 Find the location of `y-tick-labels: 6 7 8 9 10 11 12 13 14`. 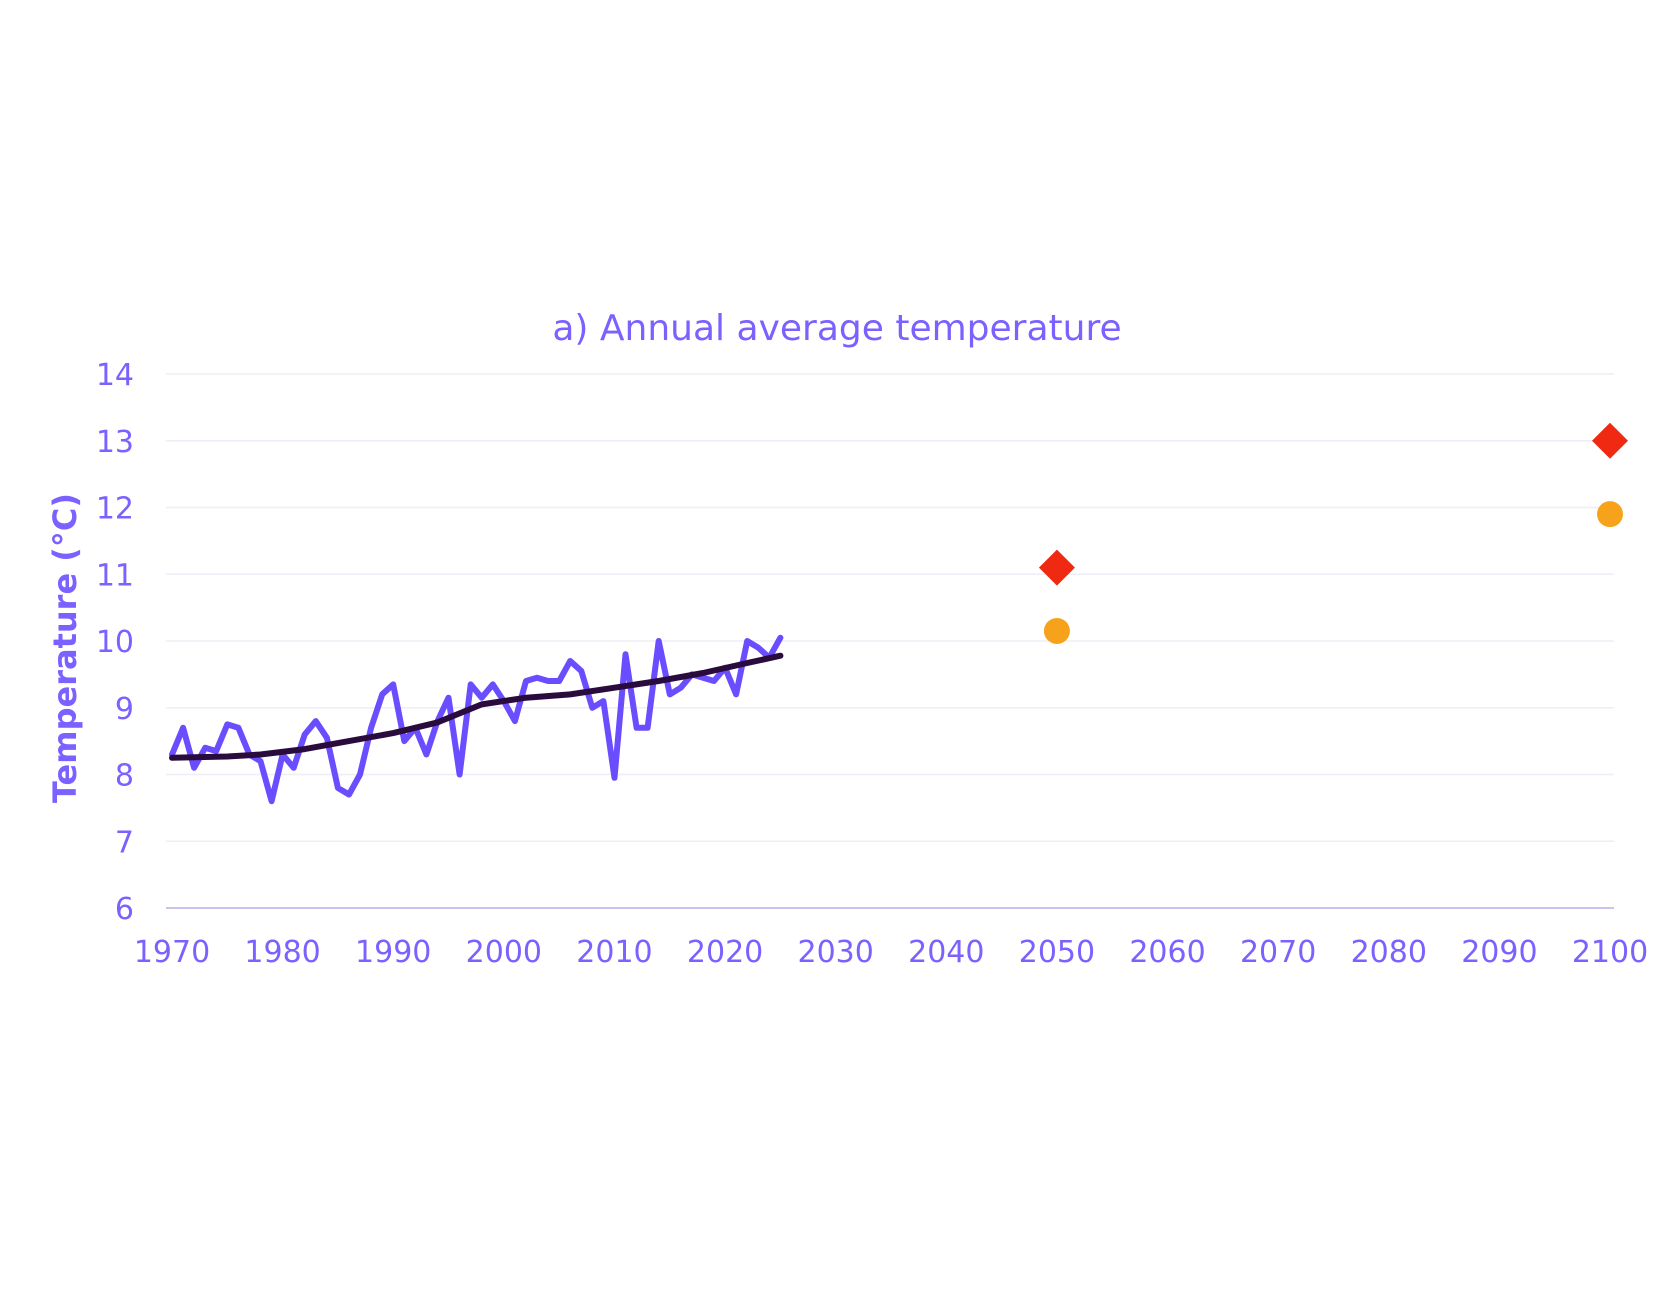

y-tick-labels: 6 7 8 9 10 11 12 13 14 is located at coordinates (115, 642).